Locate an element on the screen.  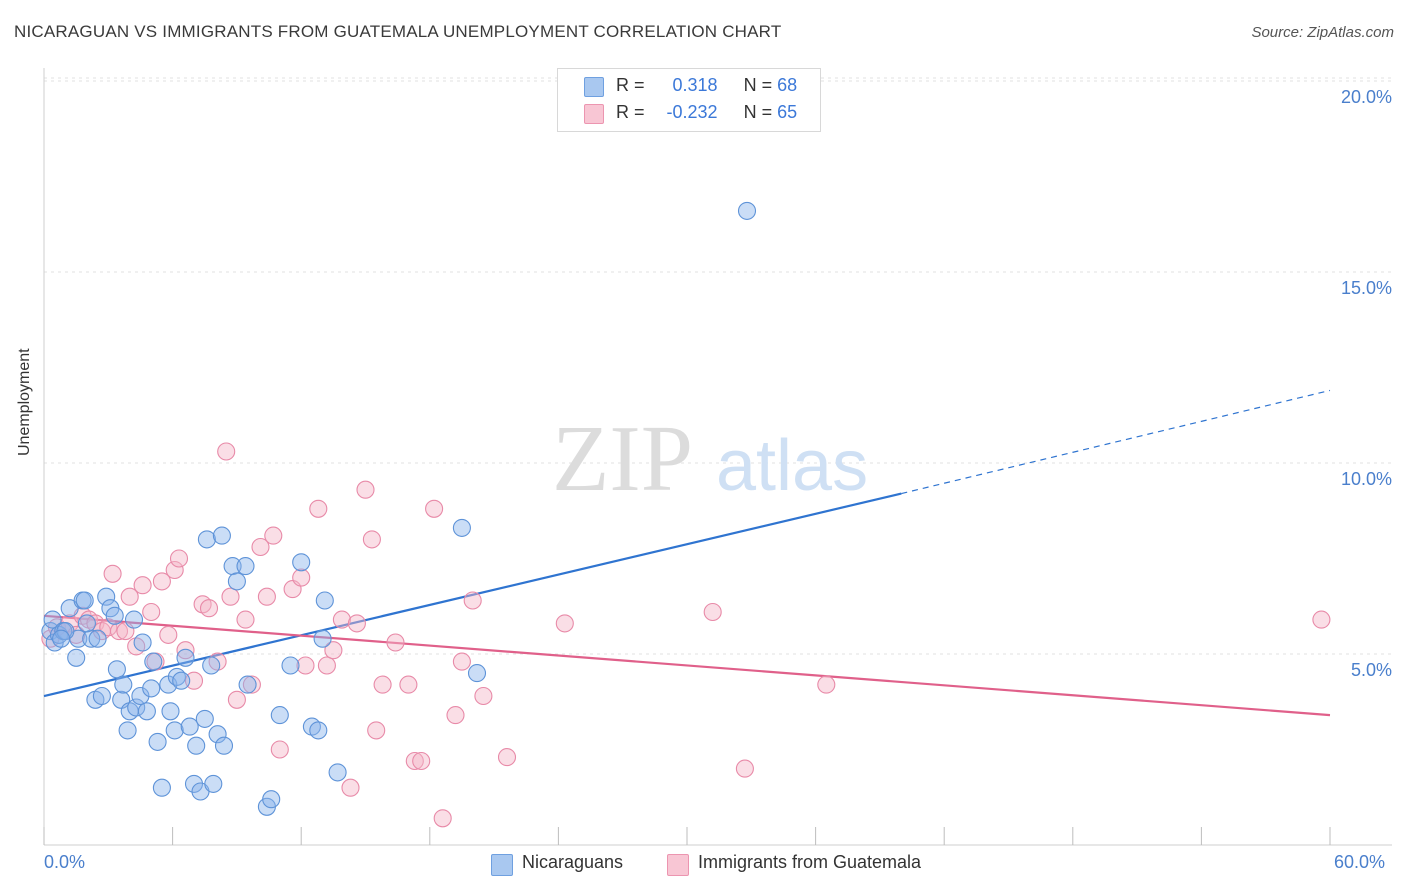
n-value: 65 is located at coordinates (787, 112).